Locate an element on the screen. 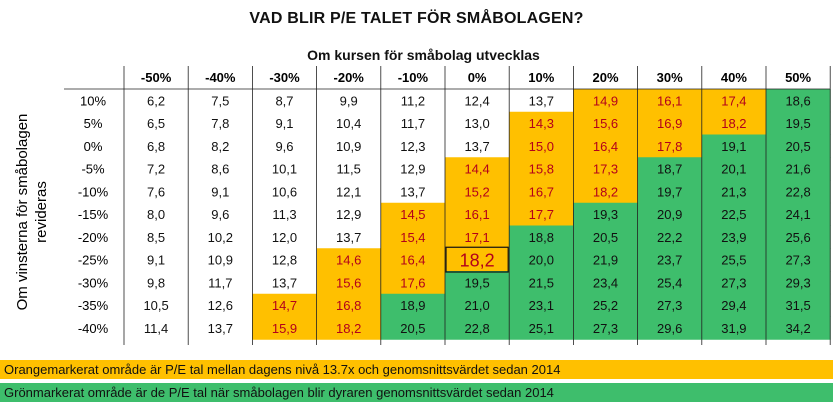 The height and width of the screenshot is (403, 833). cell-value: 22,2 is located at coordinates (669, 237).